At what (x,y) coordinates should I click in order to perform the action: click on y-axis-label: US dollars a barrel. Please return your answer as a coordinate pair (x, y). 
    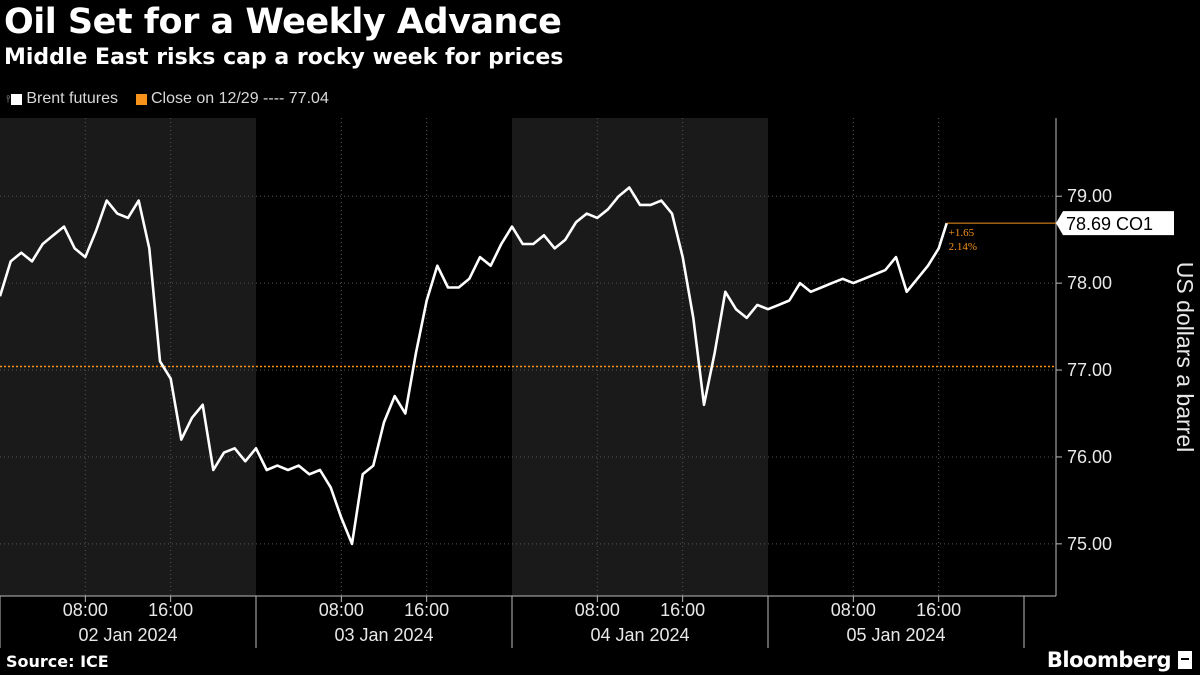
    Looking at the image, I should click on (1185, 357).